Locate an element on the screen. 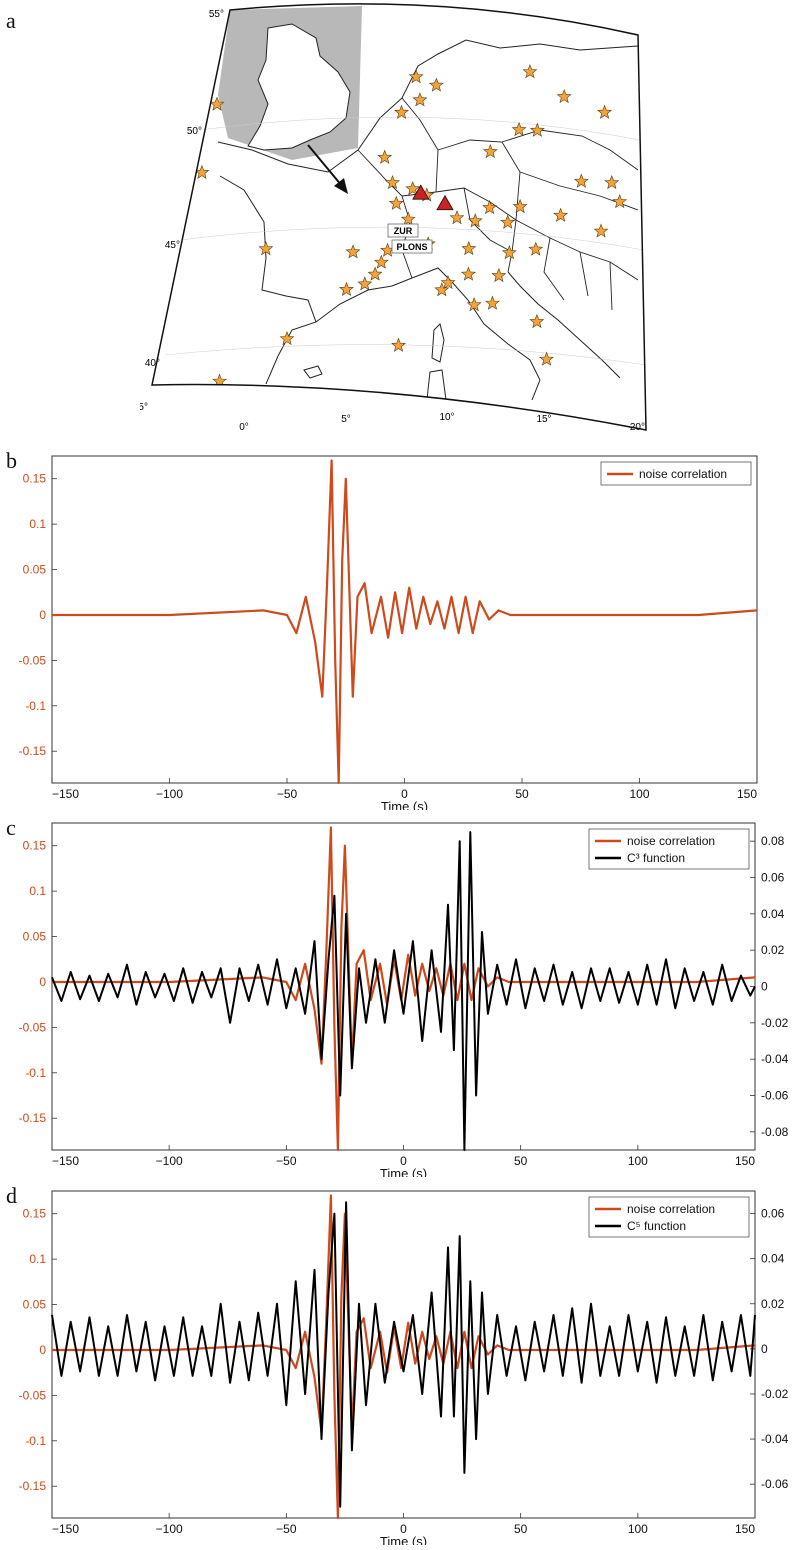  lat-label-45: 45° is located at coordinates (172, 245).